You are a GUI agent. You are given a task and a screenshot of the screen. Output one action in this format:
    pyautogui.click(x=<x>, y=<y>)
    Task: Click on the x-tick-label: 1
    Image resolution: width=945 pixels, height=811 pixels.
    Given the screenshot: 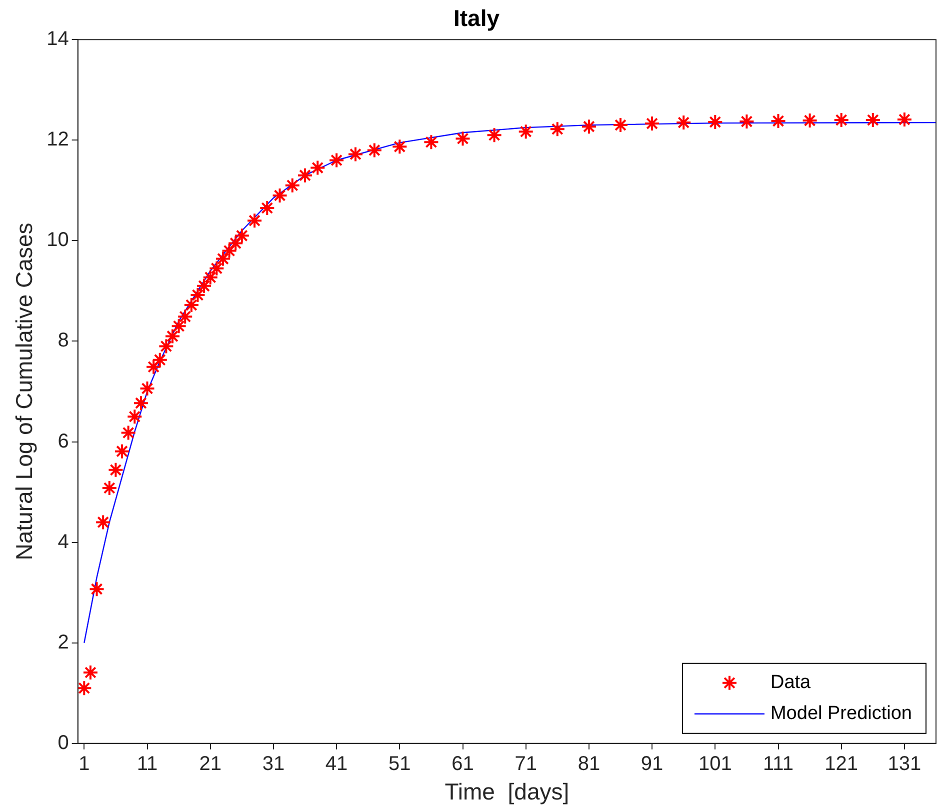 What is the action you would take?
    pyautogui.click(x=84, y=763)
    